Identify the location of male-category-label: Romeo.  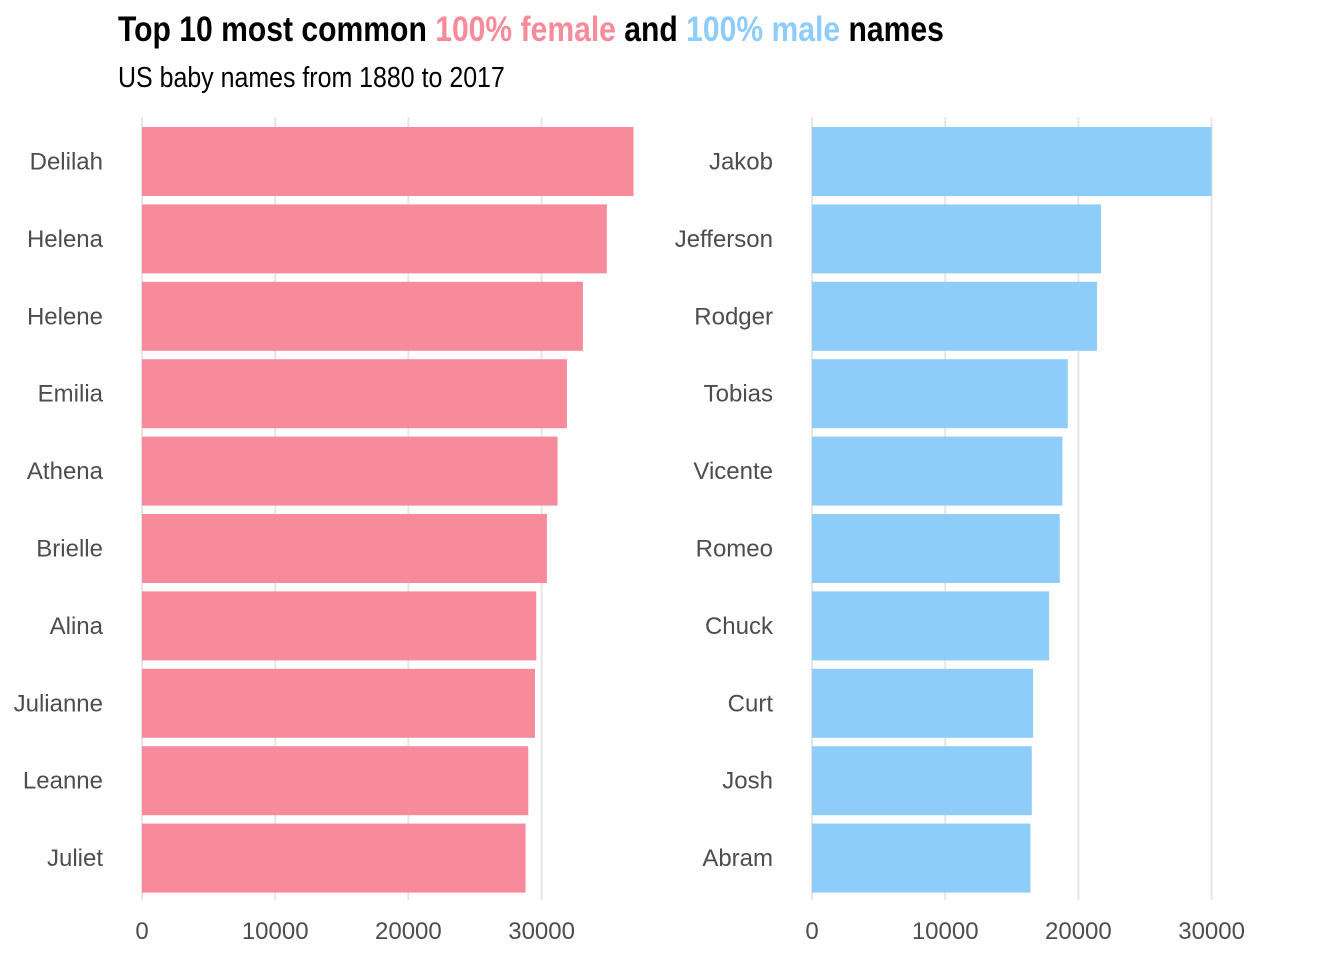
(734, 549).